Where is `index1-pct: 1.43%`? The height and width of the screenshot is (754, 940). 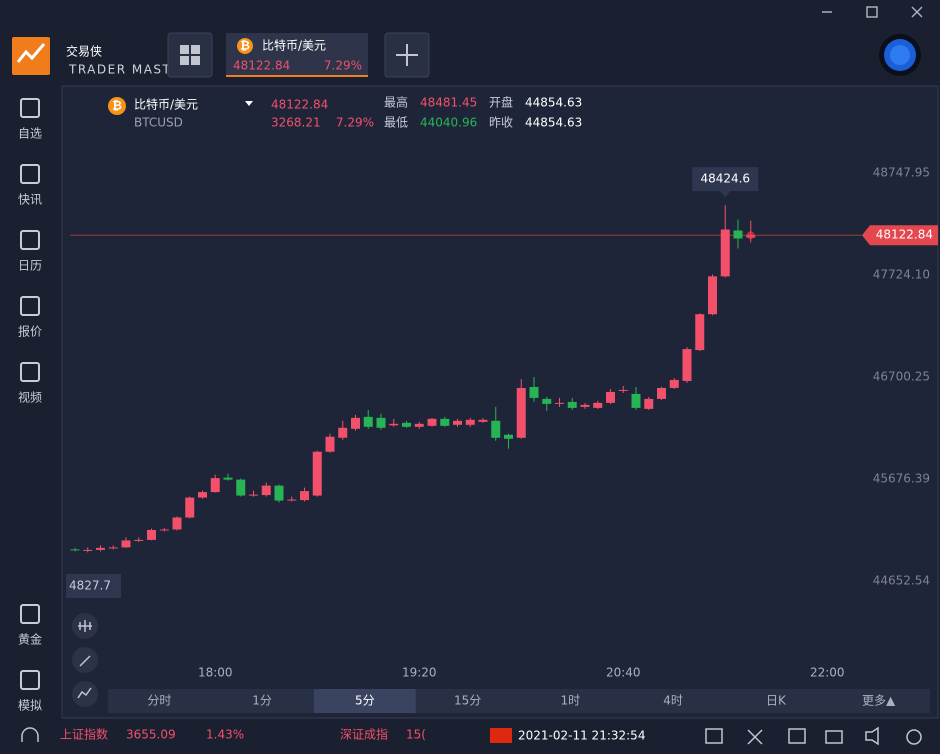
index1-pct: 1.43% is located at coordinates (225, 735).